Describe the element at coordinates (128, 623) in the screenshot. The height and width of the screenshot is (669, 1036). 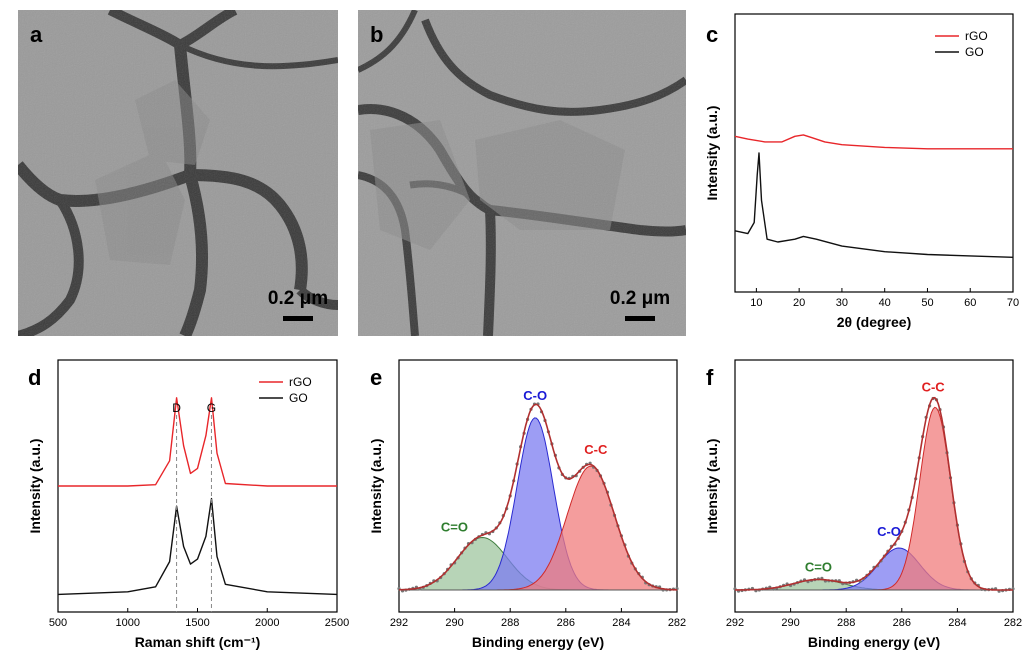
I see `x-tick-label: 1000` at that location.